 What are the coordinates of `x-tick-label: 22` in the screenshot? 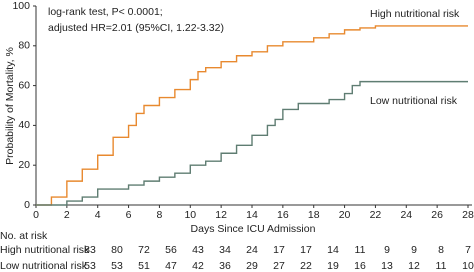 It's located at (376, 215).